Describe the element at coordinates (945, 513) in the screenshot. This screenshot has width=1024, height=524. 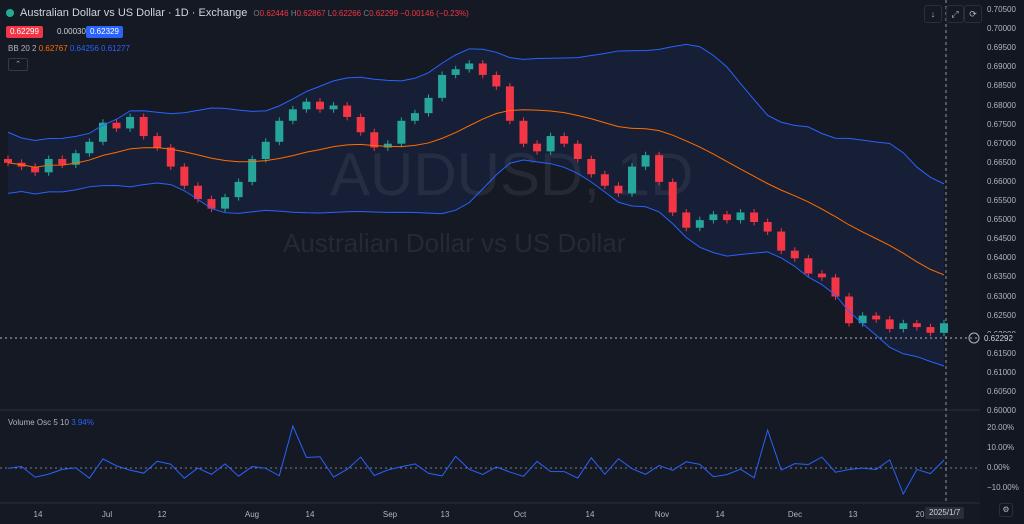
I see `date-badge: 2025/1/7` at that location.